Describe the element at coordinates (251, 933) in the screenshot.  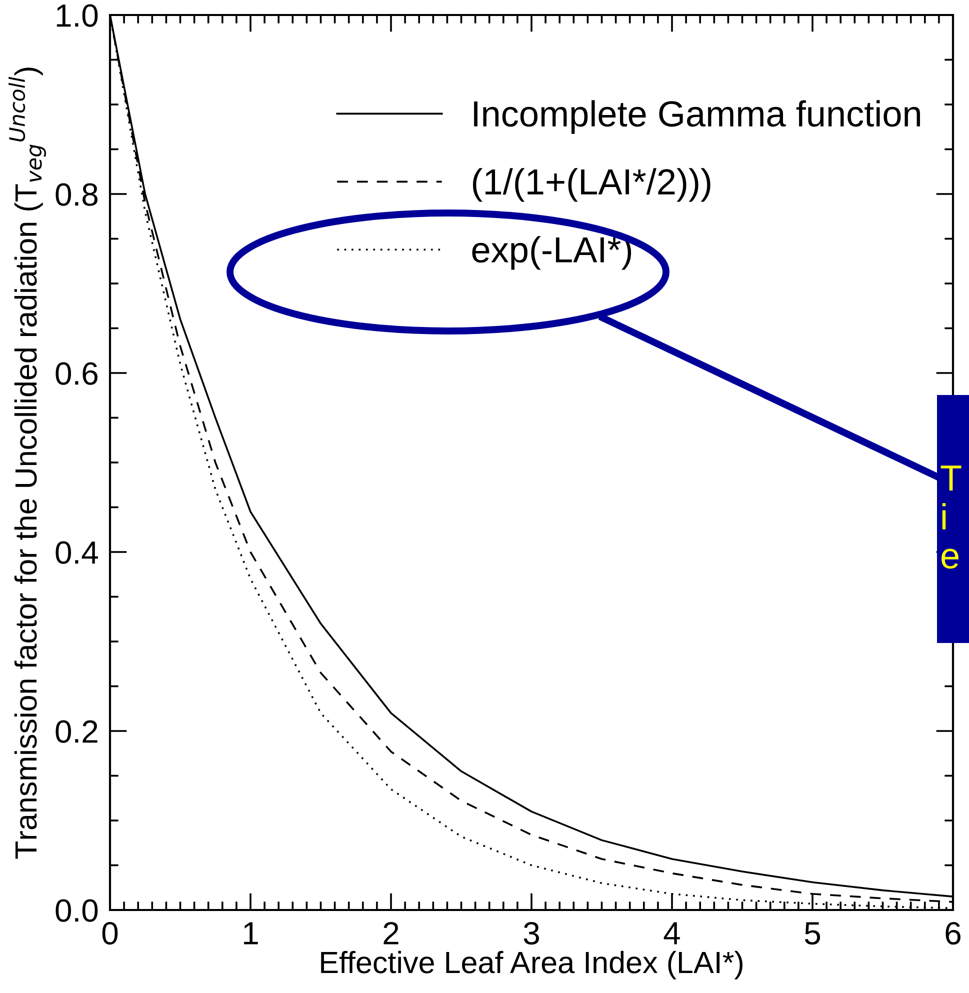
I see `x-tick-label: 1` at that location.